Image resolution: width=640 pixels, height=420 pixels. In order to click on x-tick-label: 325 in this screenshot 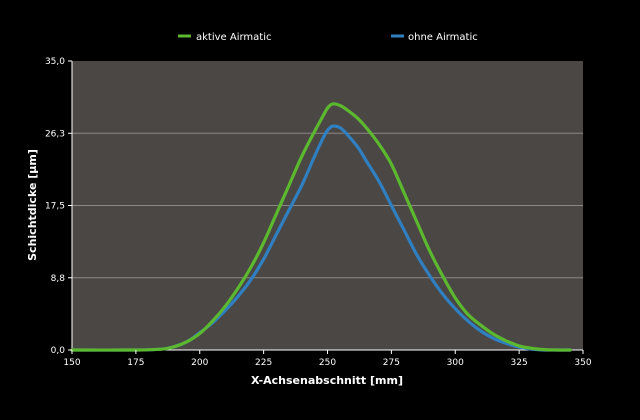, I will do `click(519, 363)`.